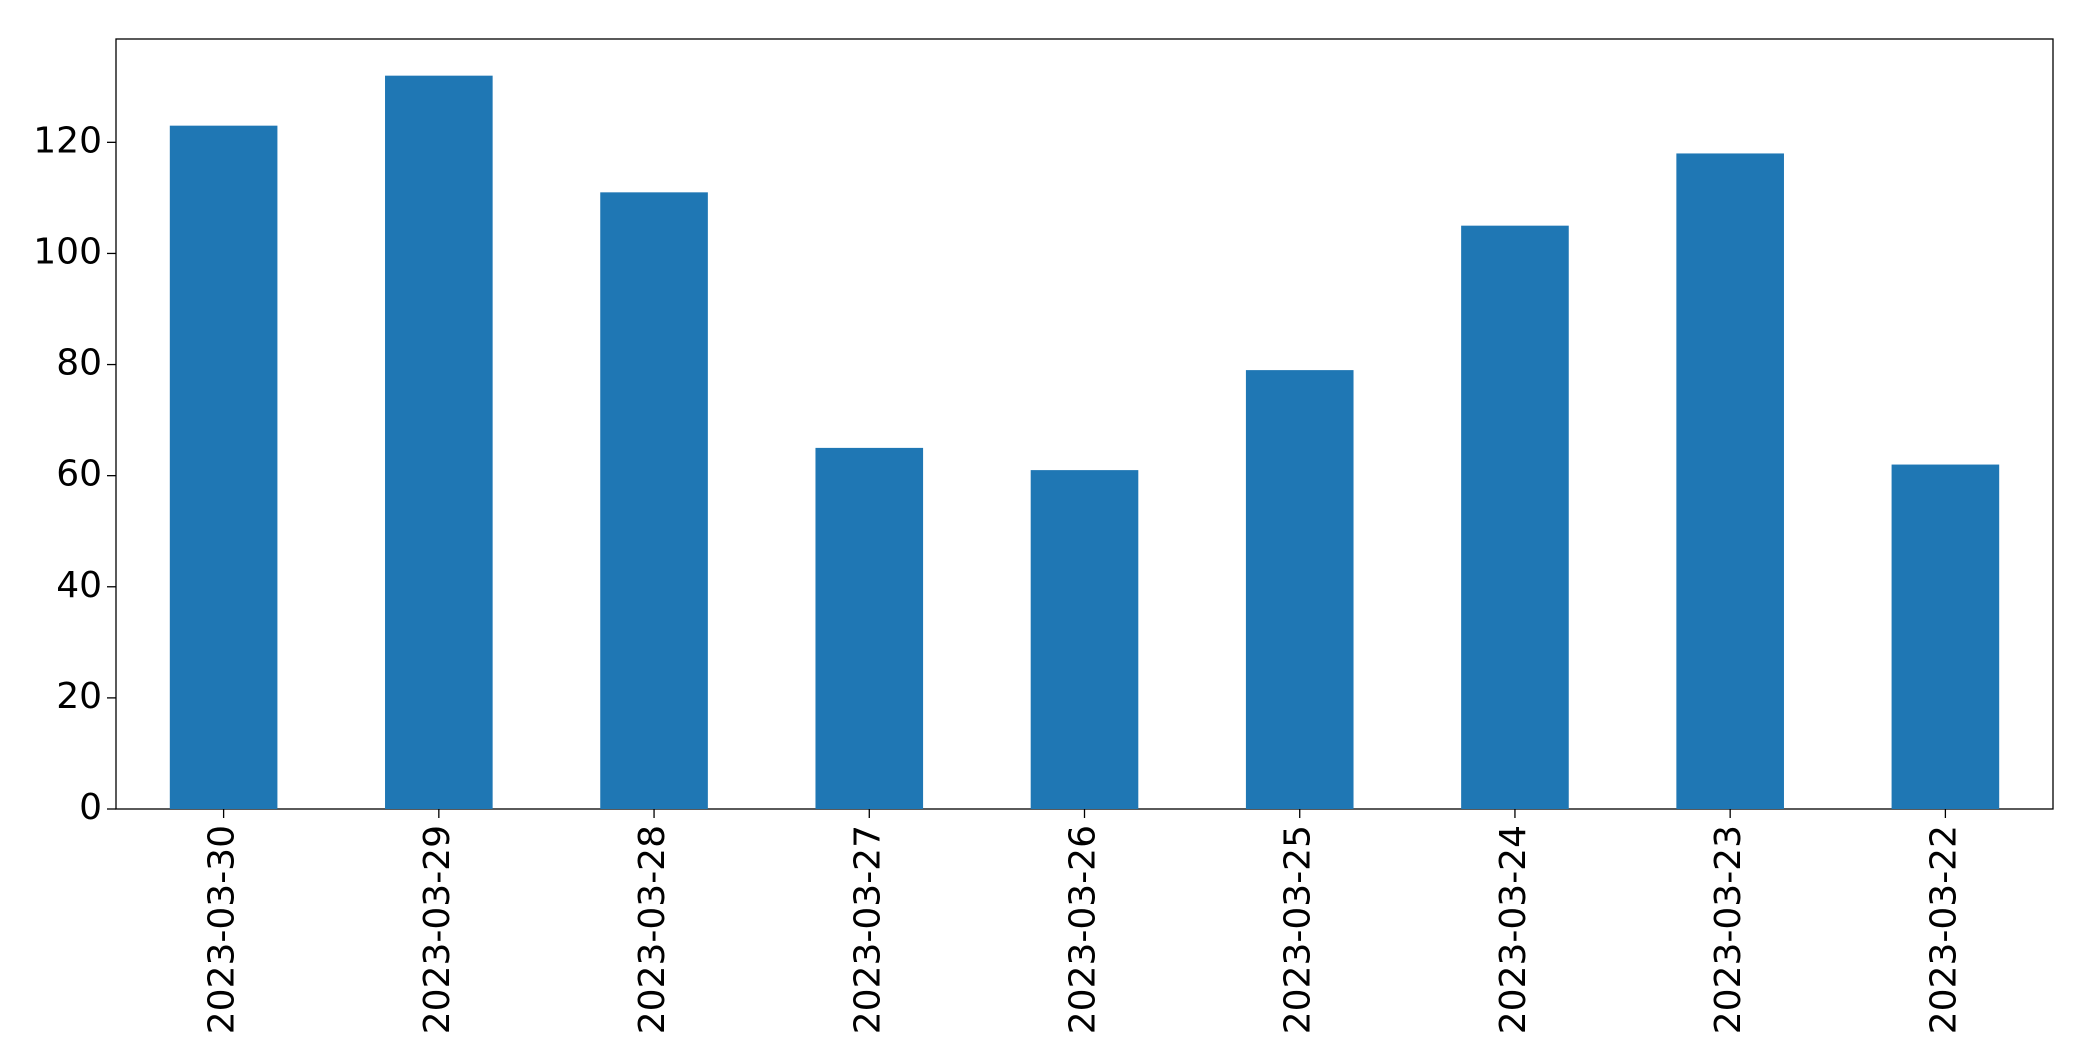 The image size is (2093, 1061). Describe the element at coordinates (67, 140) in the screenshot. I see `y-tick-label: 120` at that location.